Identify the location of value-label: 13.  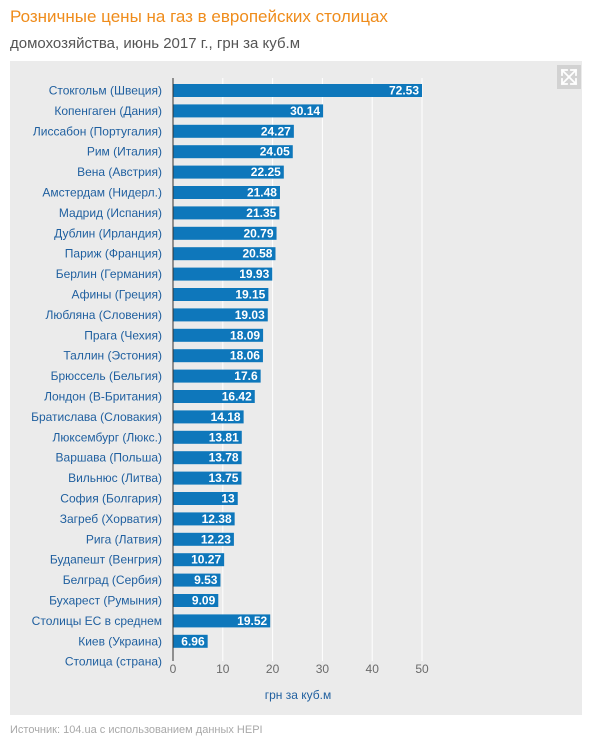
(228, 499).